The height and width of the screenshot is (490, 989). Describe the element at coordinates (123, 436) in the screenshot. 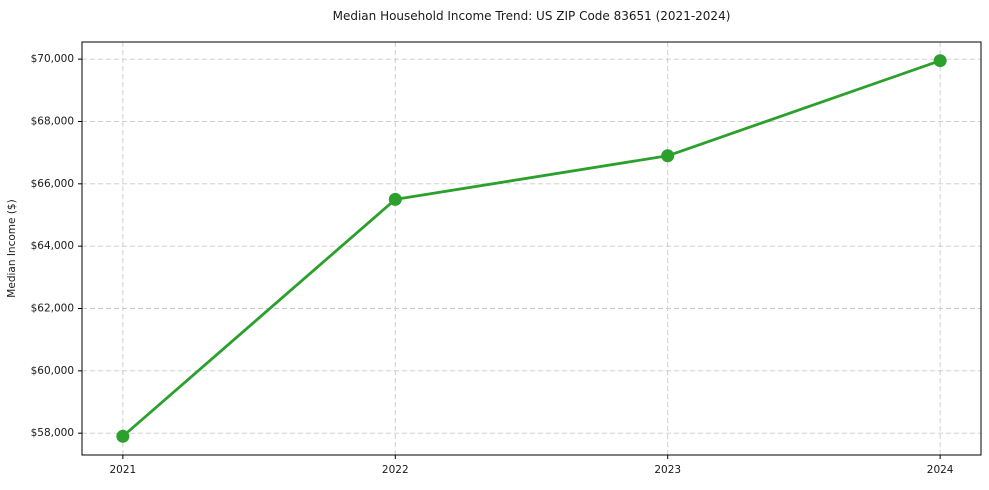

I see `data-point-2021` at that location.